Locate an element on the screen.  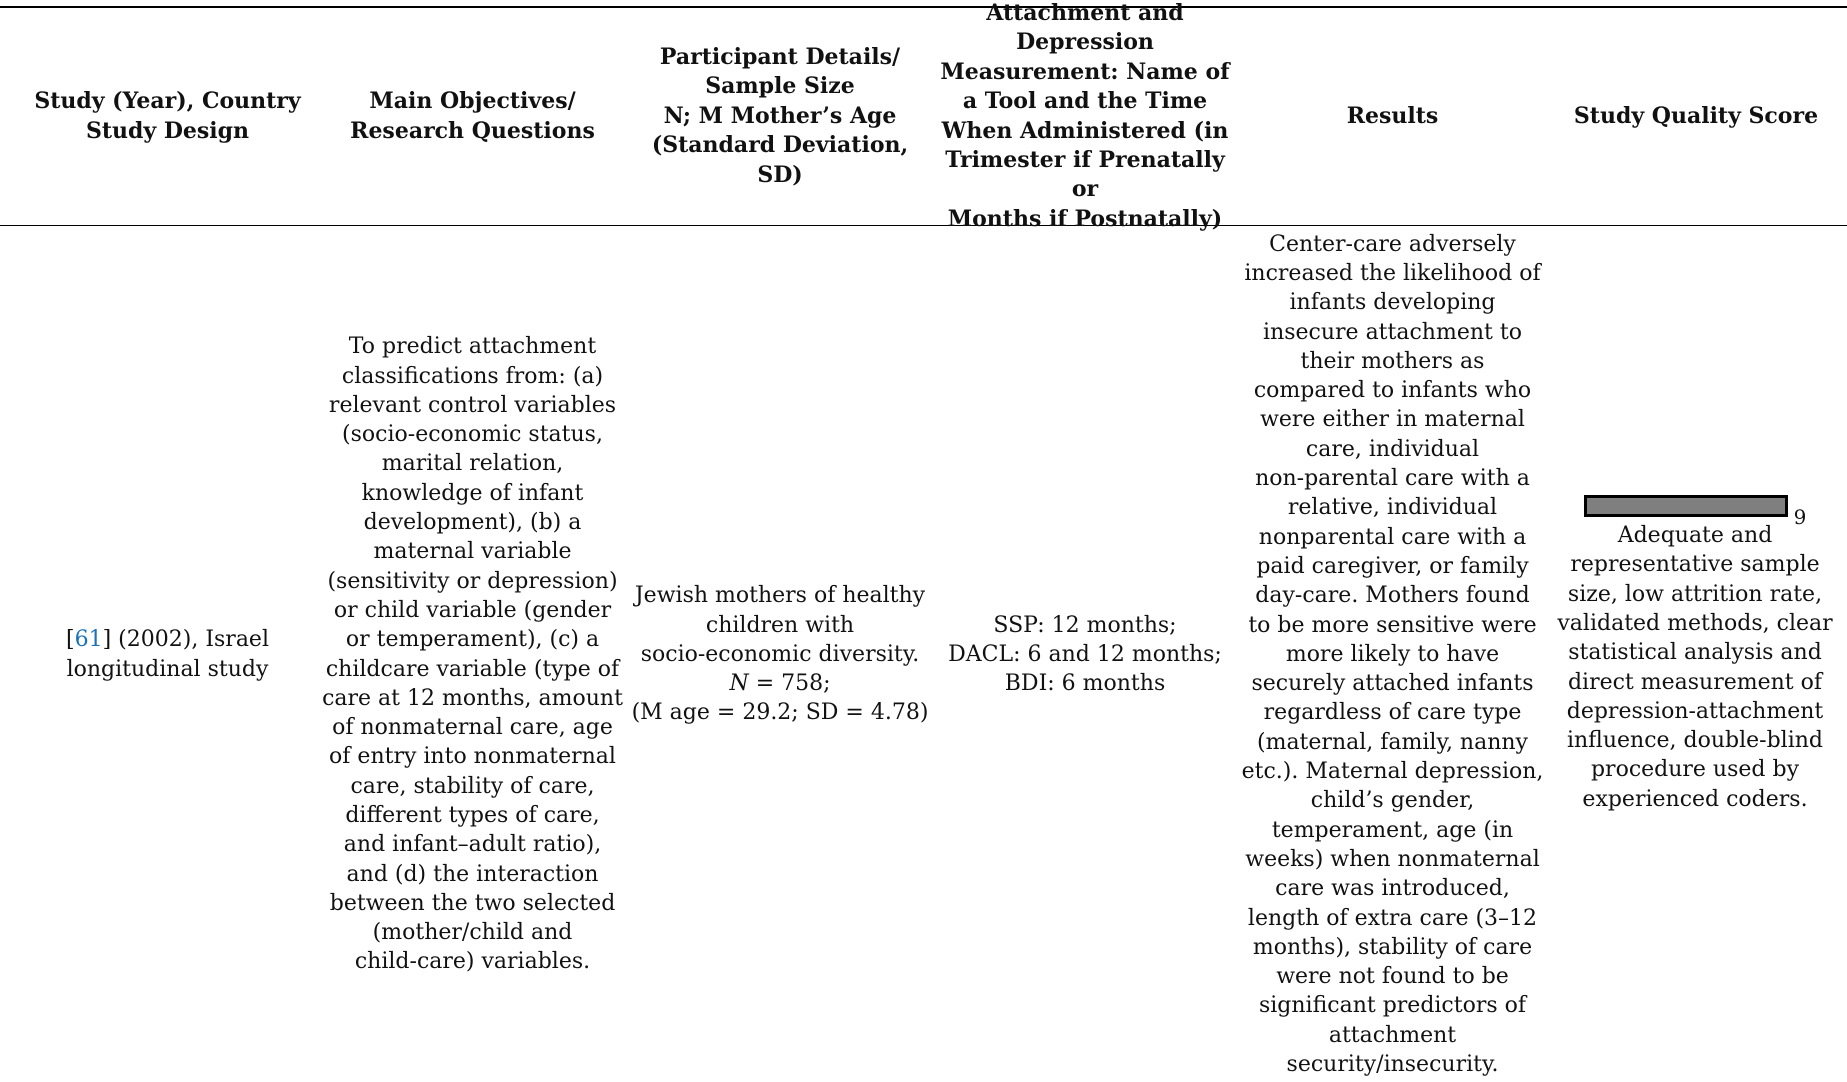
objectives-line: and (d) the interaction is located at coordinates (472, 874).